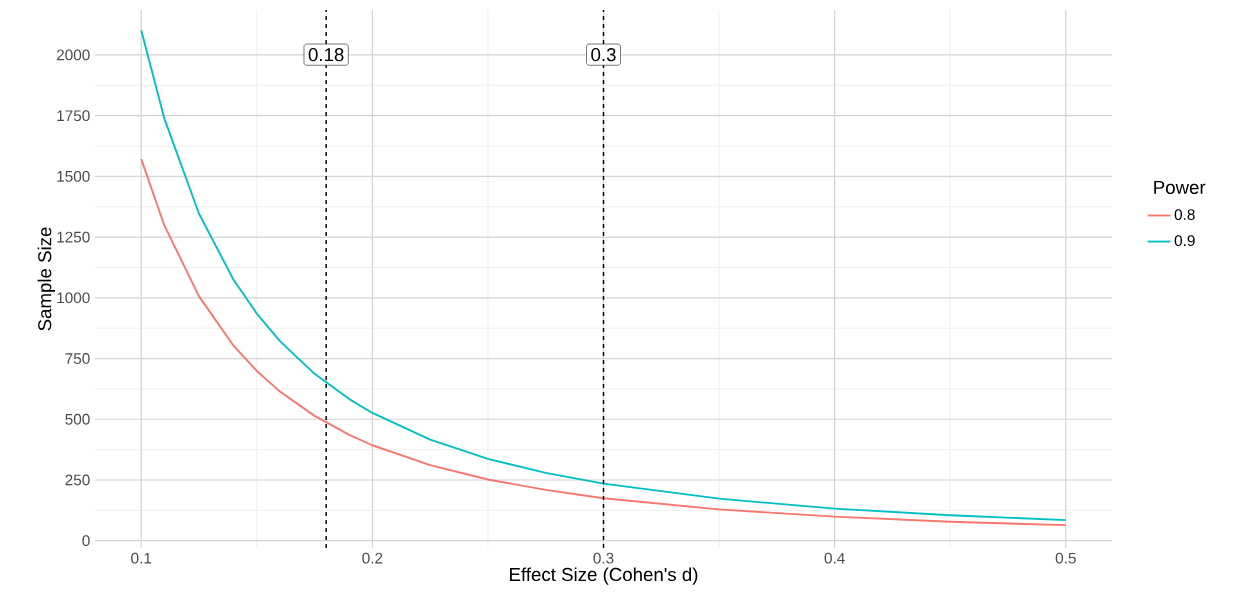 The width and height of the screenshot is (1238, 611). Describe the element at coordinates (77, 358) in the screenshot. I see `y-tick-label: 750` at that location.